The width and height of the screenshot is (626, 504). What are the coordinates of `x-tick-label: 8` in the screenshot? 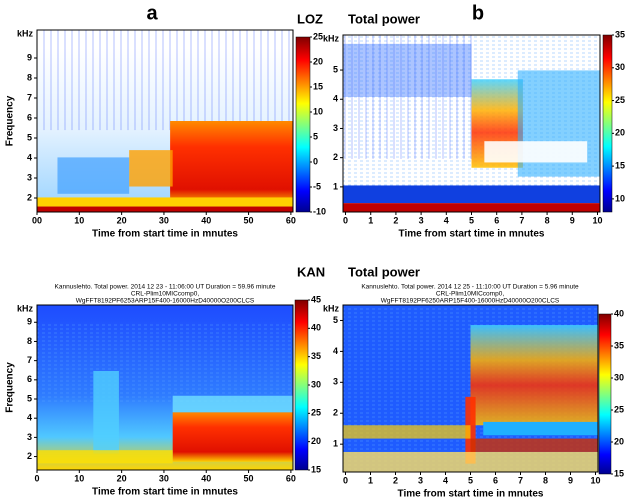 It's located at (545, 480).